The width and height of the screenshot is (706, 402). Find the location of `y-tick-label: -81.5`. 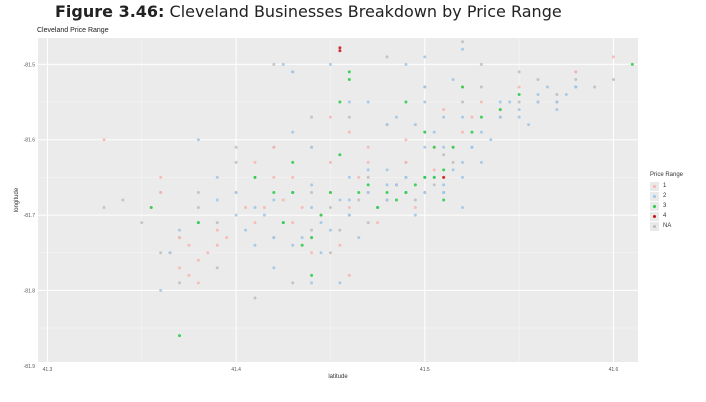

y-tick-label: -81.5 is located at coordinates (30, 65).